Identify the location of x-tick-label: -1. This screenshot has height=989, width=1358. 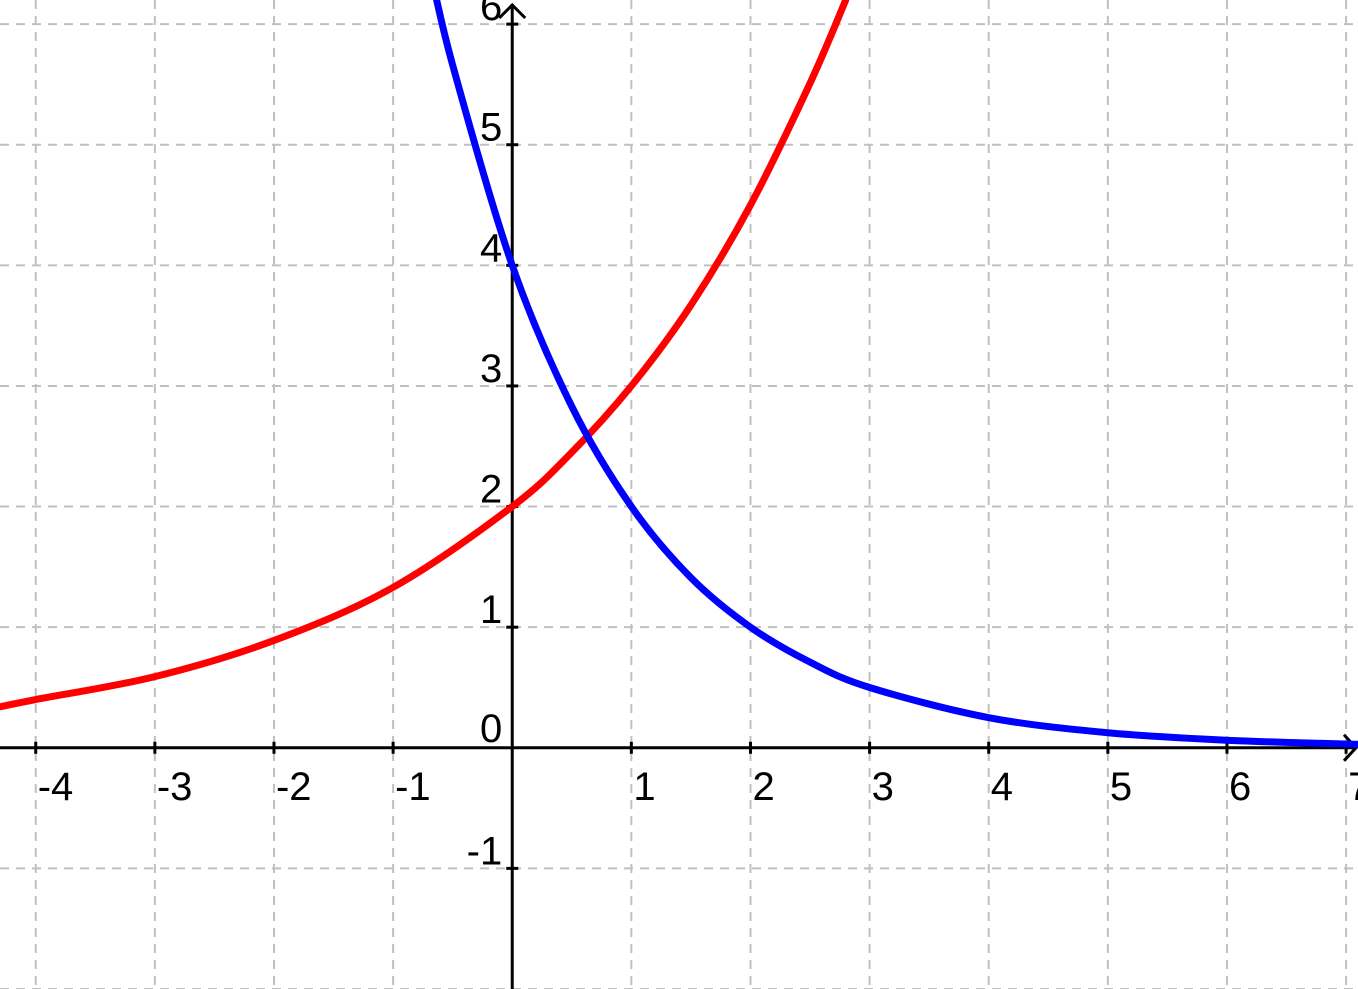
(413, 787).